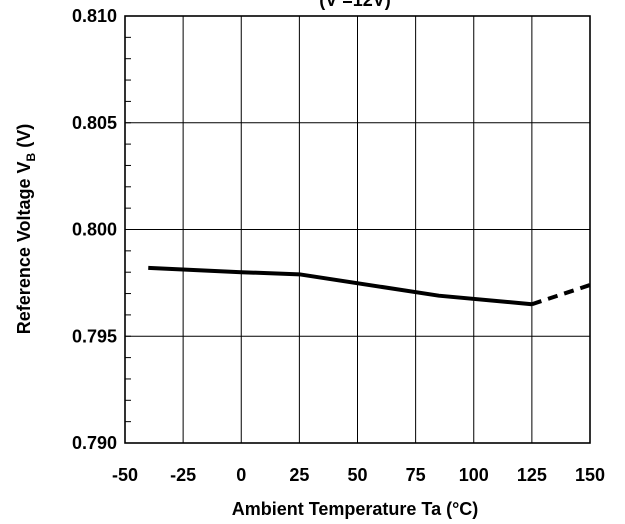 Image resolution: width=625 pixels, height=524 pixels. What do you see at coordinates (474, 475) in the screenshot?
I see `x-tick-label: 100` at bounding box center [474, 475].